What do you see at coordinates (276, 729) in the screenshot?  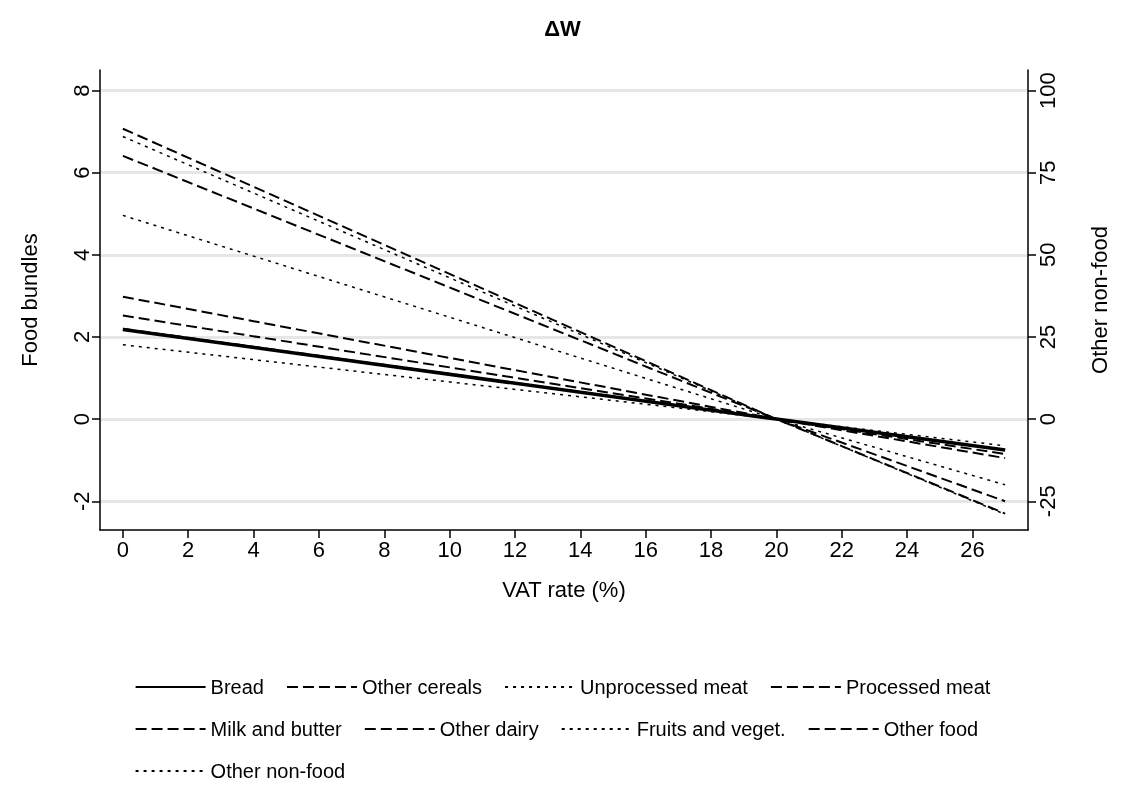 I see `legend-label: Milk and butter` at bounding box center [276, 729].